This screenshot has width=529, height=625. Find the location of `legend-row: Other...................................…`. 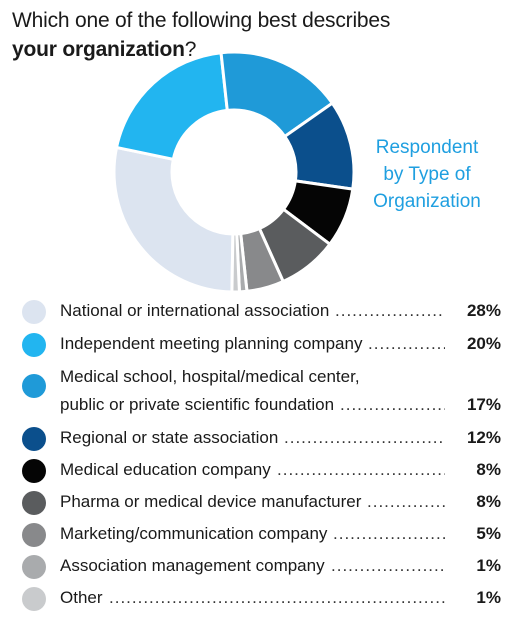

legend-row: Other...................................… is located at coordinates (264, 598).